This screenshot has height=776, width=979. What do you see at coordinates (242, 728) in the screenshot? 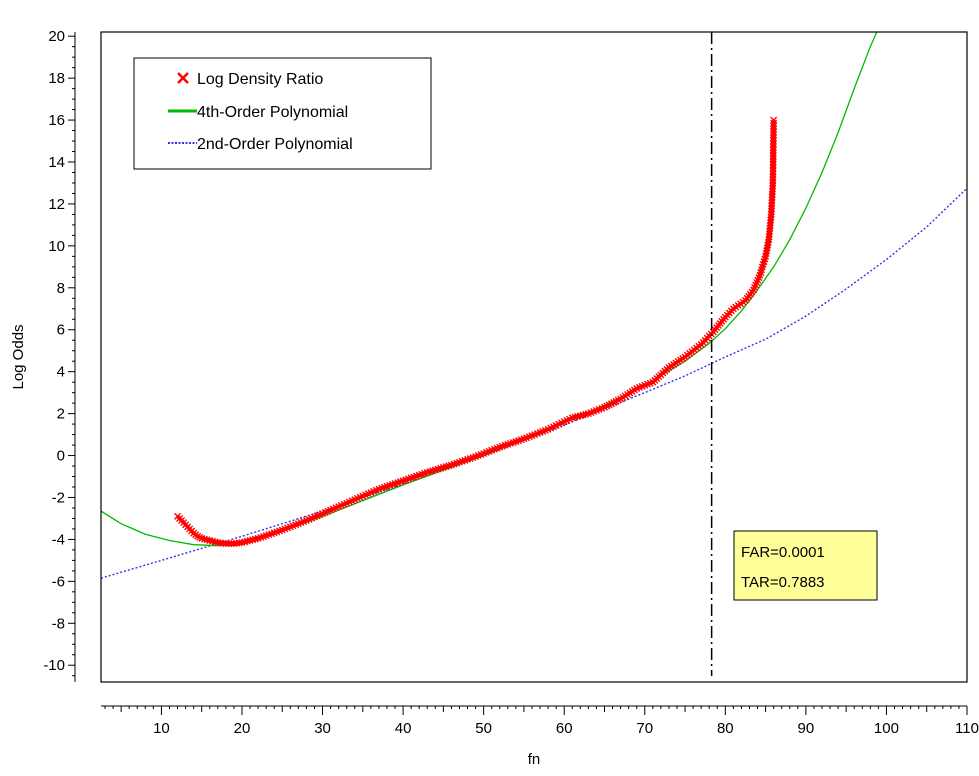
I see `x-tick-label: 20` at bounding box center [242, 728].